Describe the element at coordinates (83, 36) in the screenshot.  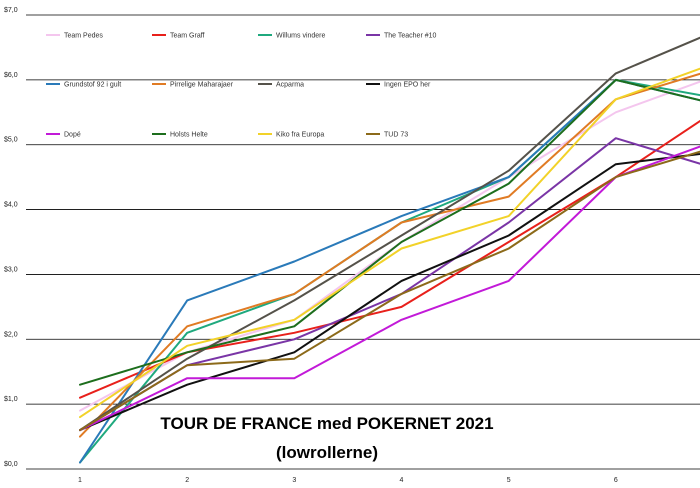
I see `legend-label: Team Pedes` at that location.